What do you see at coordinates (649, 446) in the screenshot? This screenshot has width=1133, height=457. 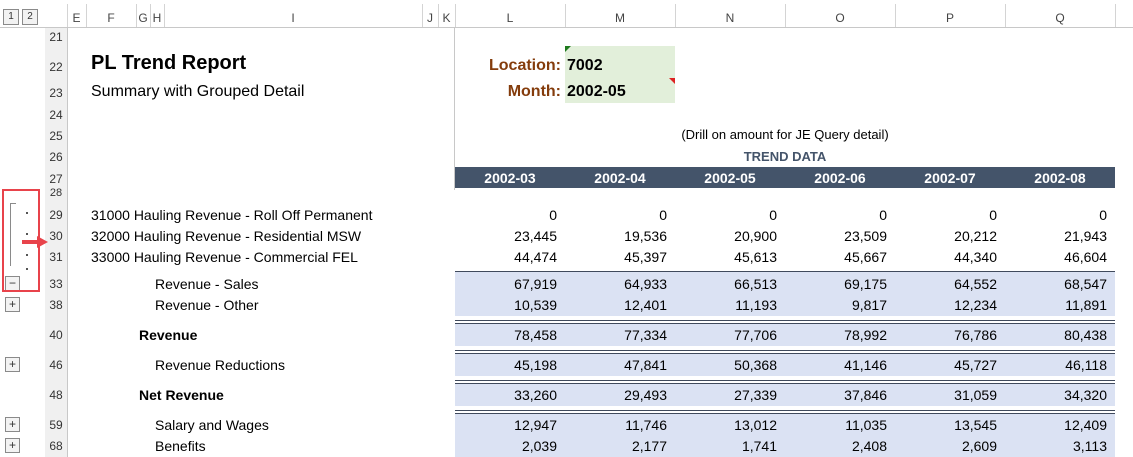 I see `amount-cell: 2,177` at bounding box center [649, 446].